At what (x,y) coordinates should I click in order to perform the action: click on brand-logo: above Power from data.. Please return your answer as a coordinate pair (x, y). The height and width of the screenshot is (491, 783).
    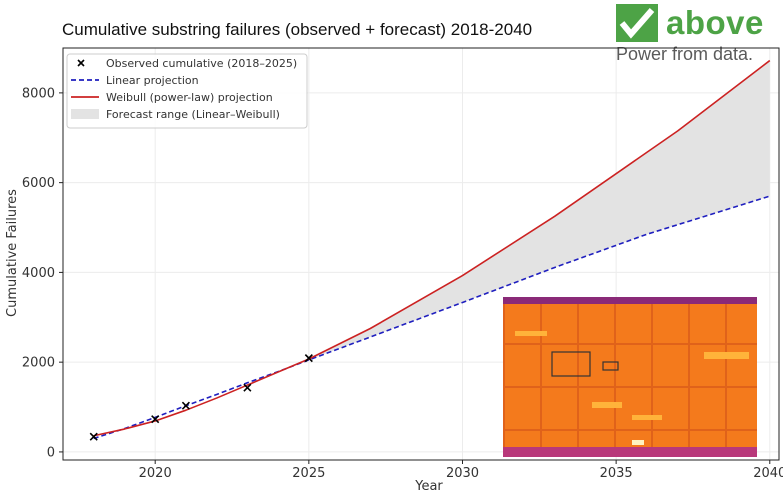
    Looking at the image, I should click on (697, 35).